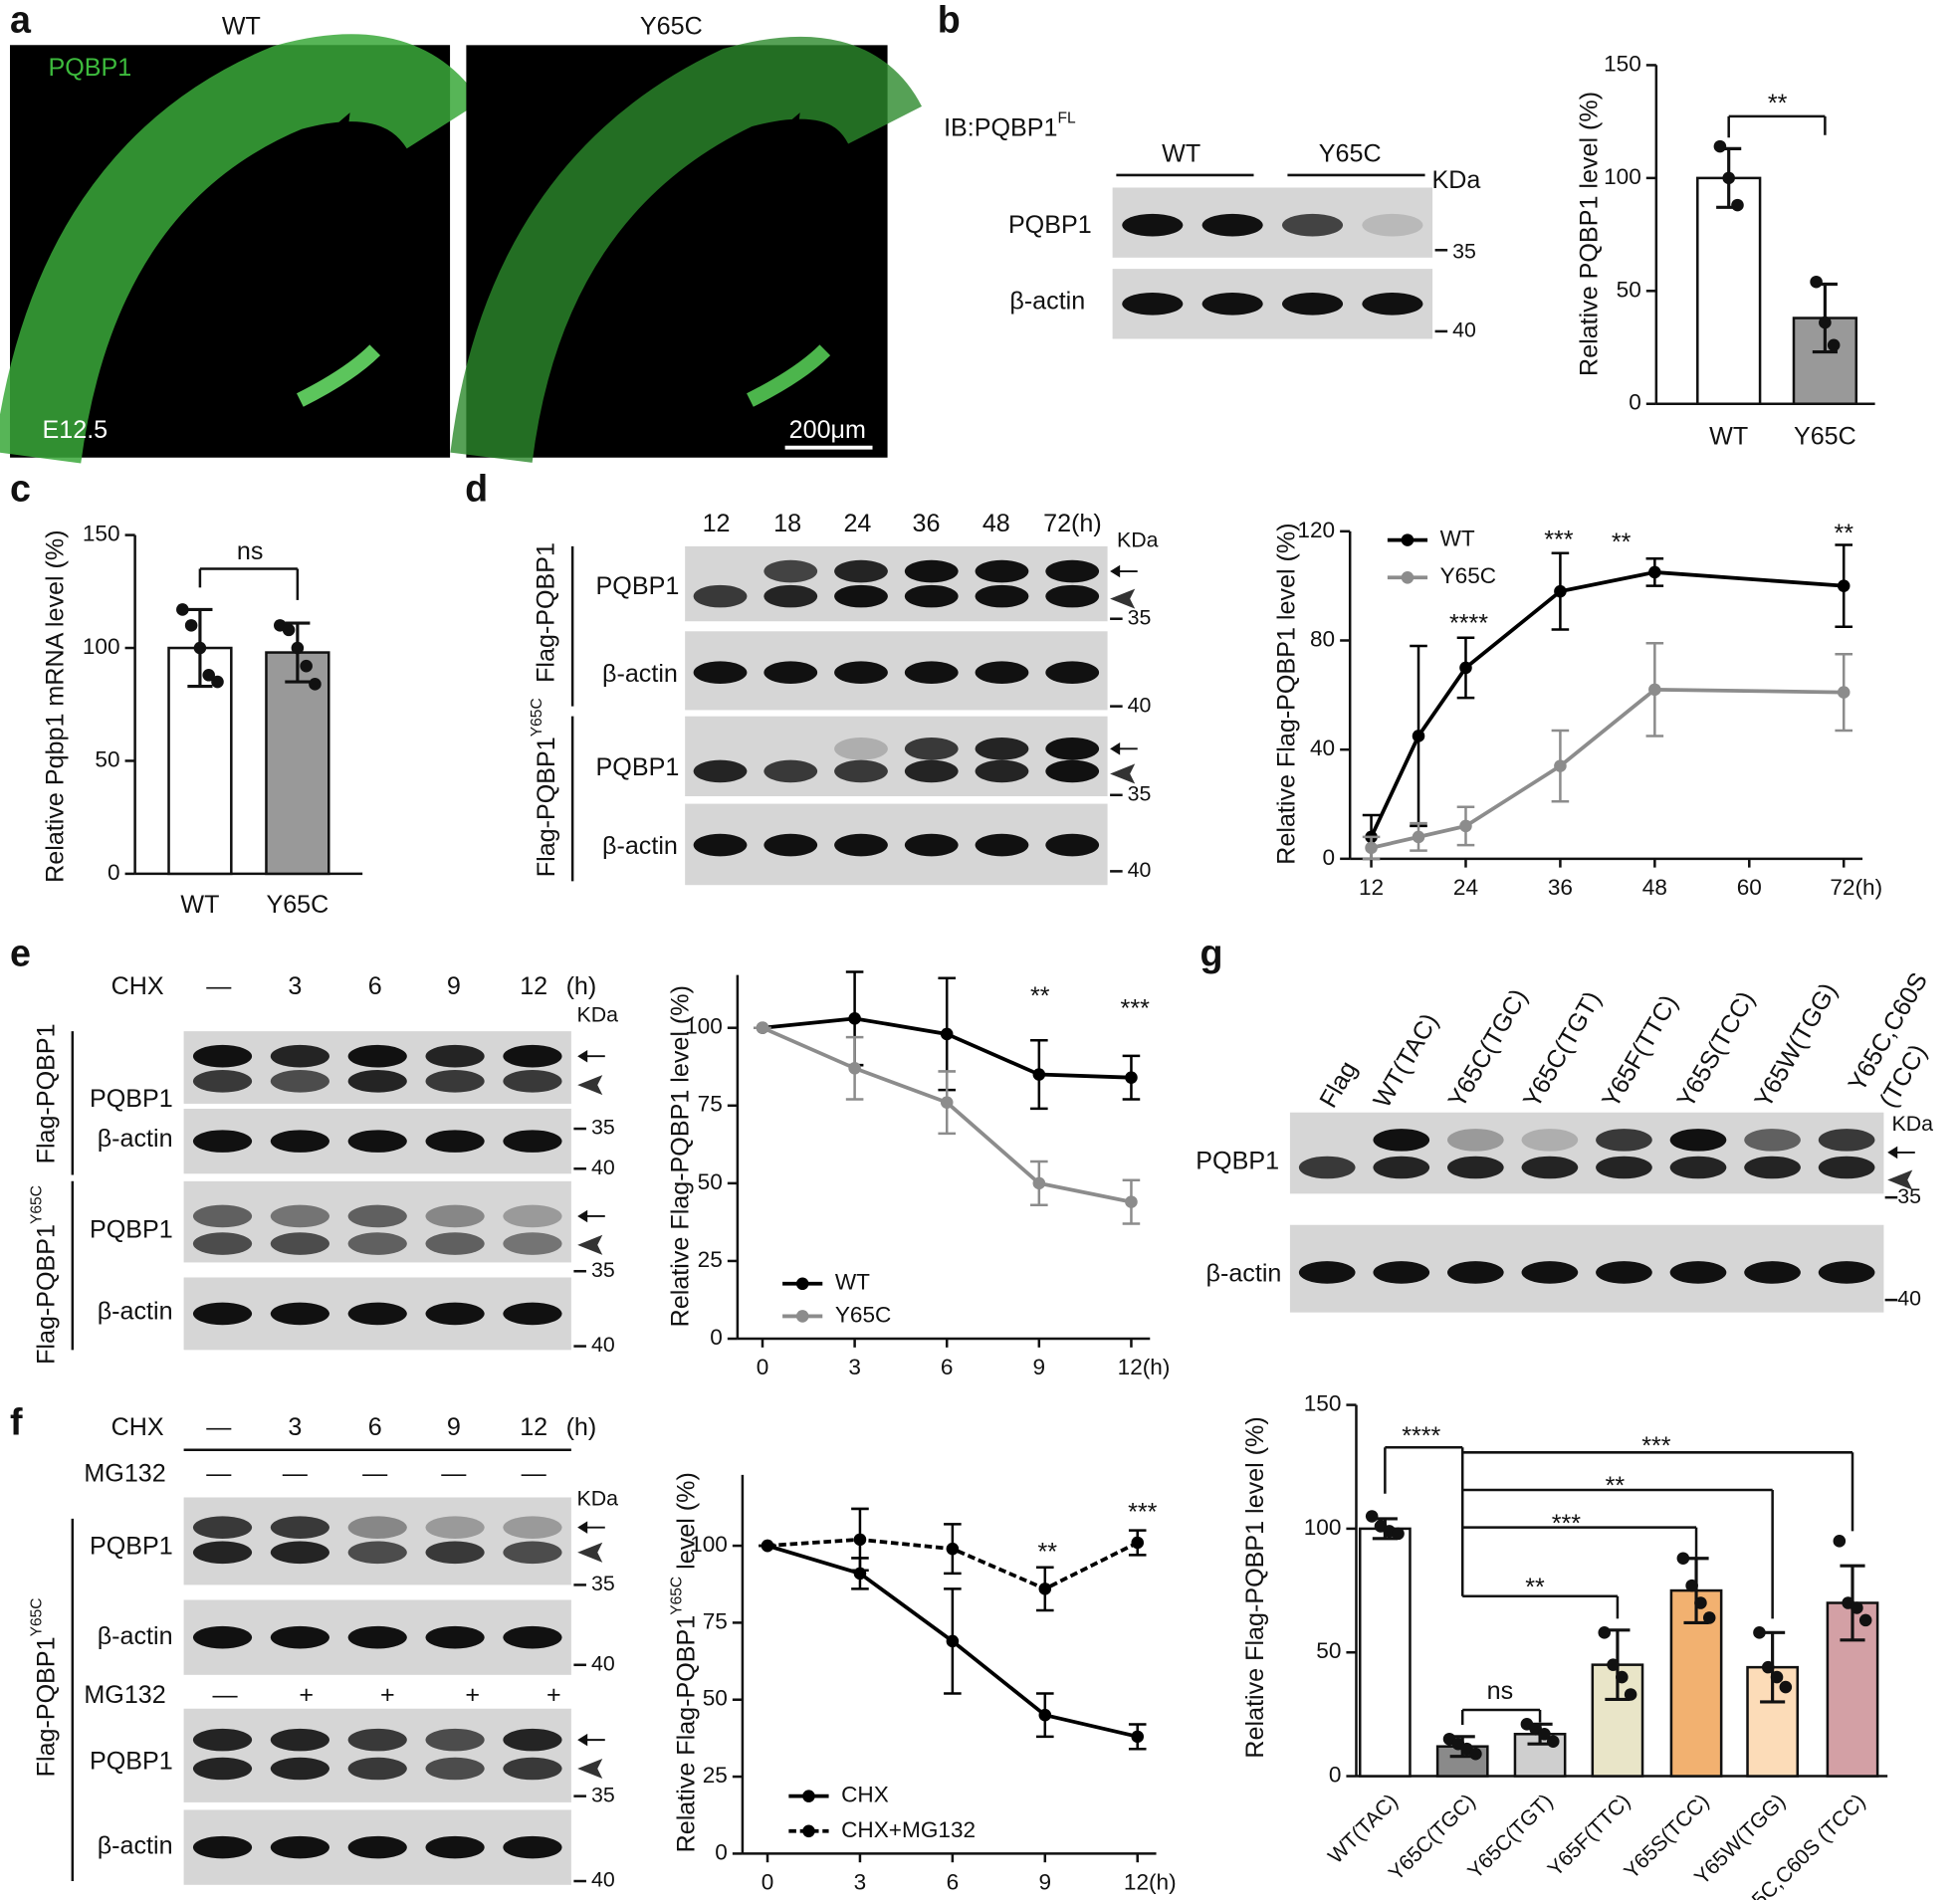 The height and width of the screenshot is (1900, 1960). What do you see at coordinates (710, 1260) in the screenshot?
I see `y-tick-label: 25` at bounding box center [710, 1260].